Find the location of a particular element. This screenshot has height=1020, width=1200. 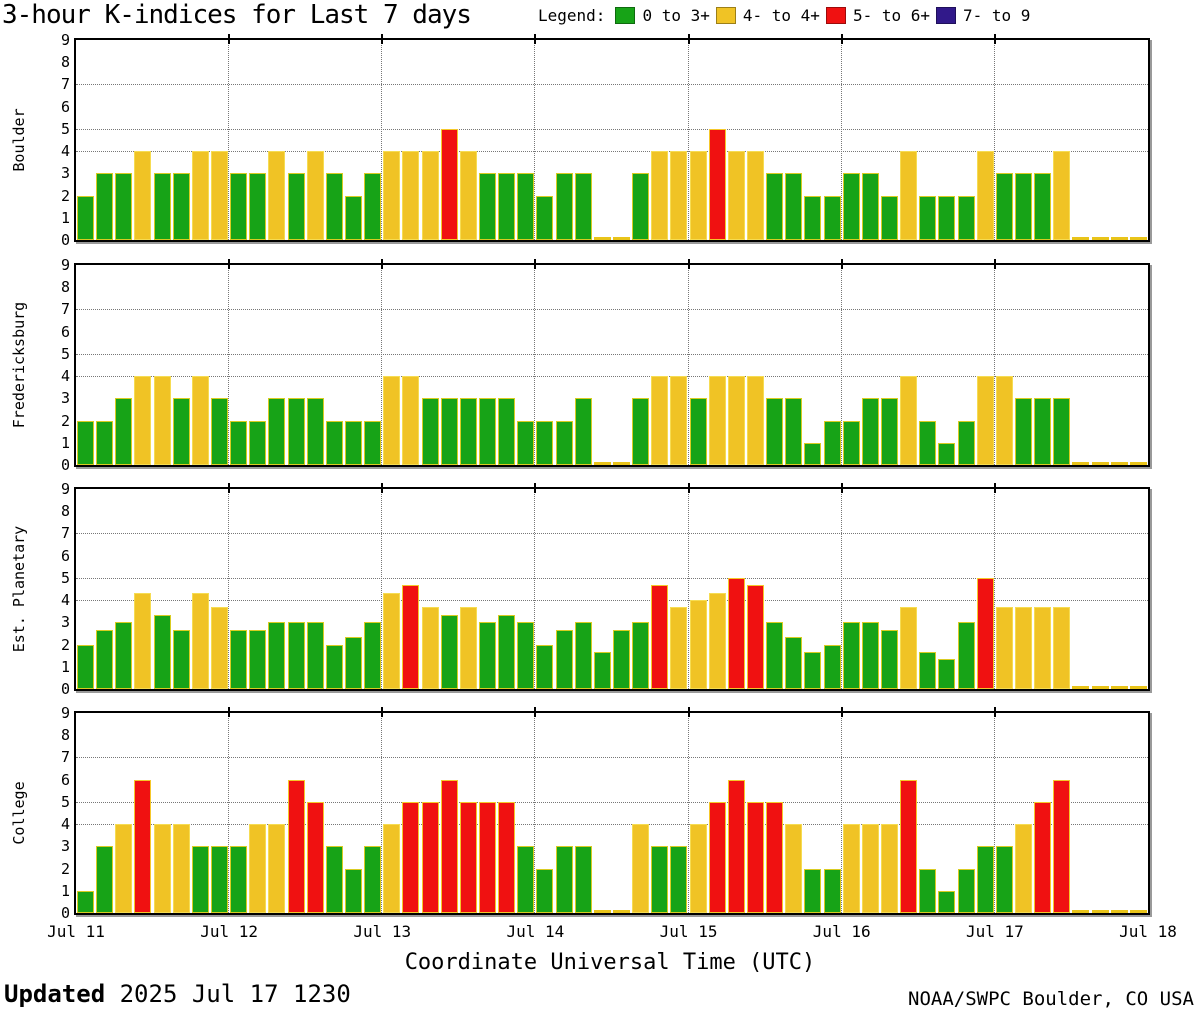

legend-swatch-red-icon is located at coordinates (835, 15).